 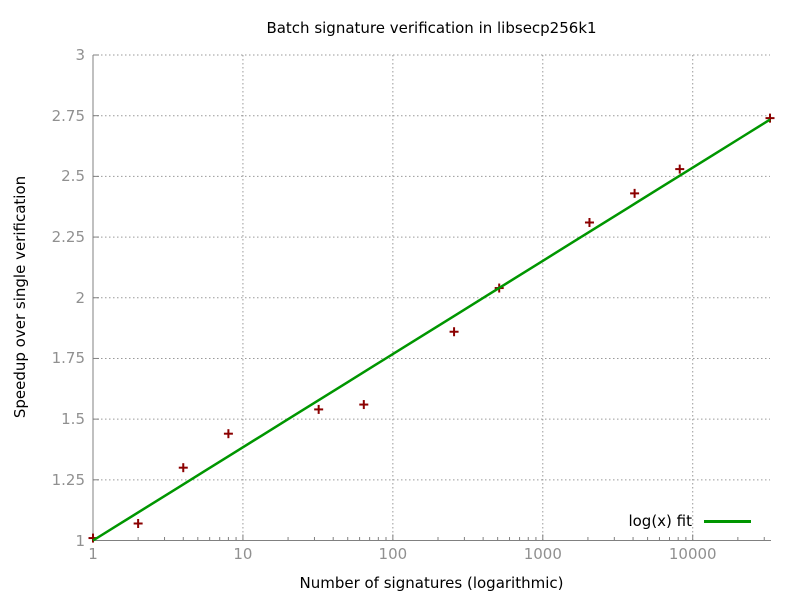 I want to click on y-tick-label: 1, so click(x=80, y=540).